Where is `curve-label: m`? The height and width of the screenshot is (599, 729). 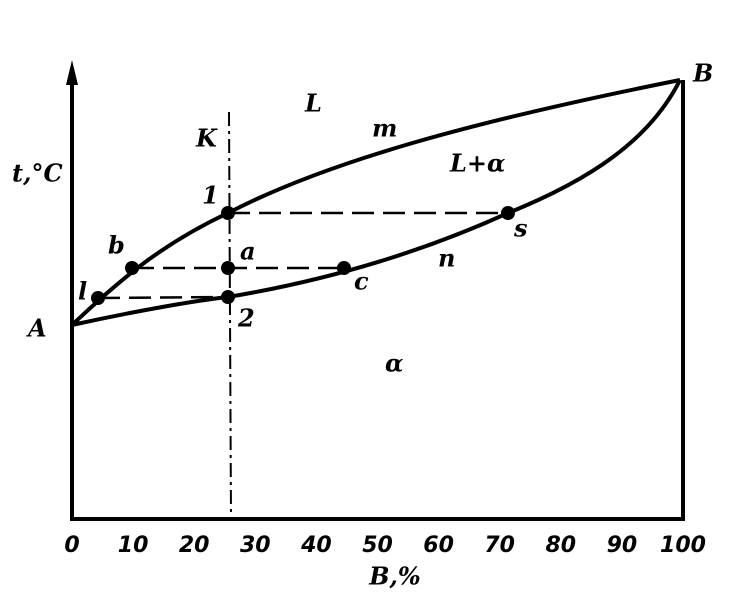 curve-label: m is located at coordinates (384, 128).